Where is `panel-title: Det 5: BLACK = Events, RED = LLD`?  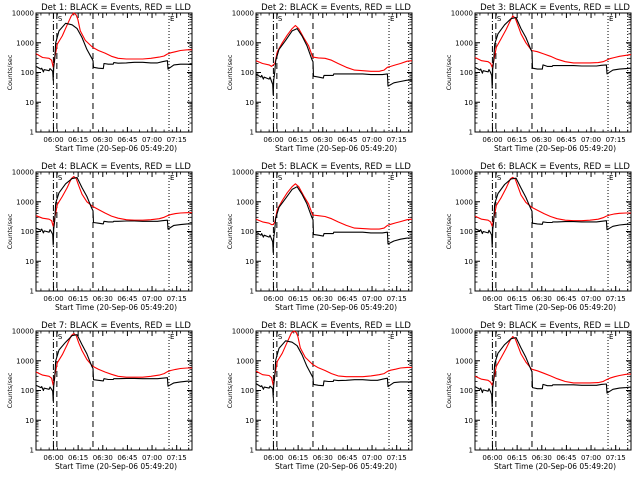
panel-title: Det 5: BLACK = Events, RED = LLD is located at coordinates (336, 167).